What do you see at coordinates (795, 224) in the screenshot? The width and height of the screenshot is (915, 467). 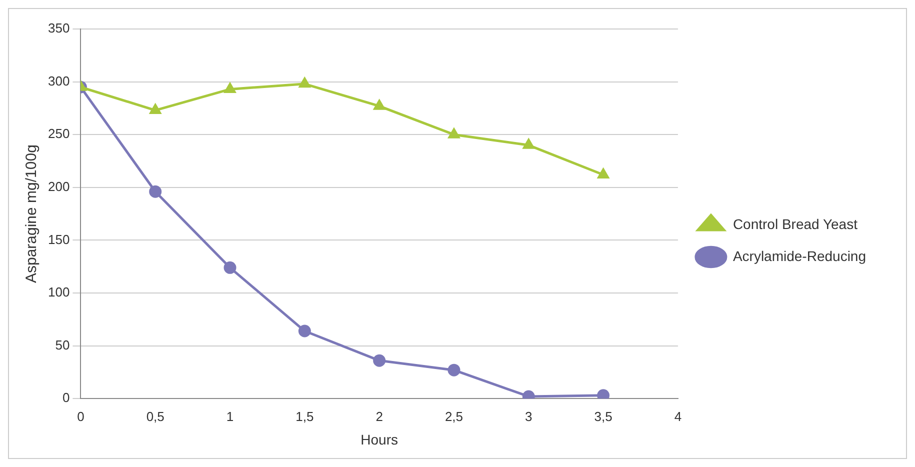 I see `legend-label: Control Bread Yeast` at bounding box center [795, 224].